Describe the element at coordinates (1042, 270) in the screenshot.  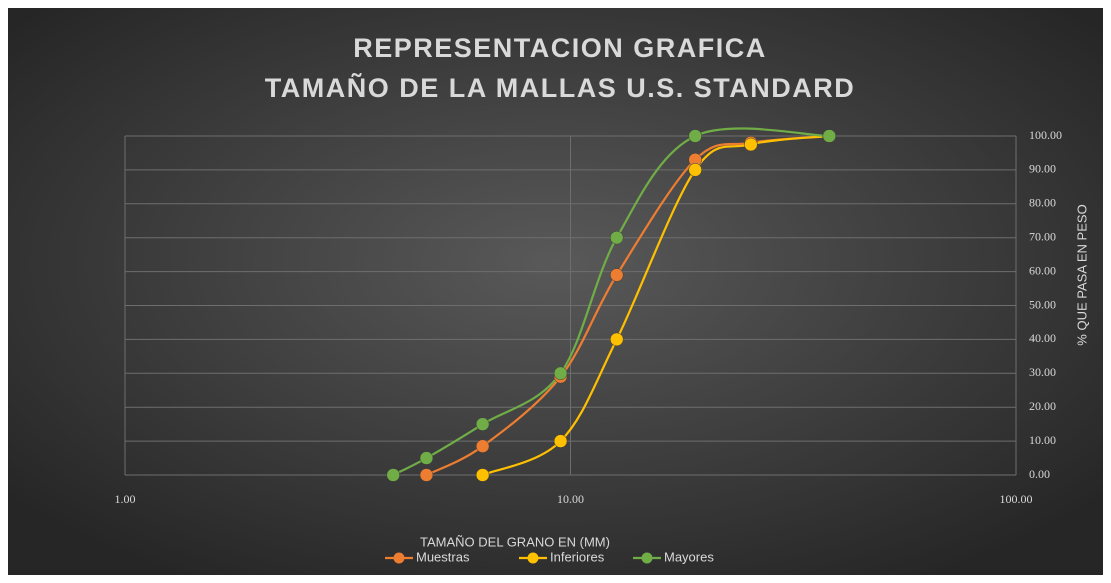
I see `y-tick-label: 60.00` at that location.